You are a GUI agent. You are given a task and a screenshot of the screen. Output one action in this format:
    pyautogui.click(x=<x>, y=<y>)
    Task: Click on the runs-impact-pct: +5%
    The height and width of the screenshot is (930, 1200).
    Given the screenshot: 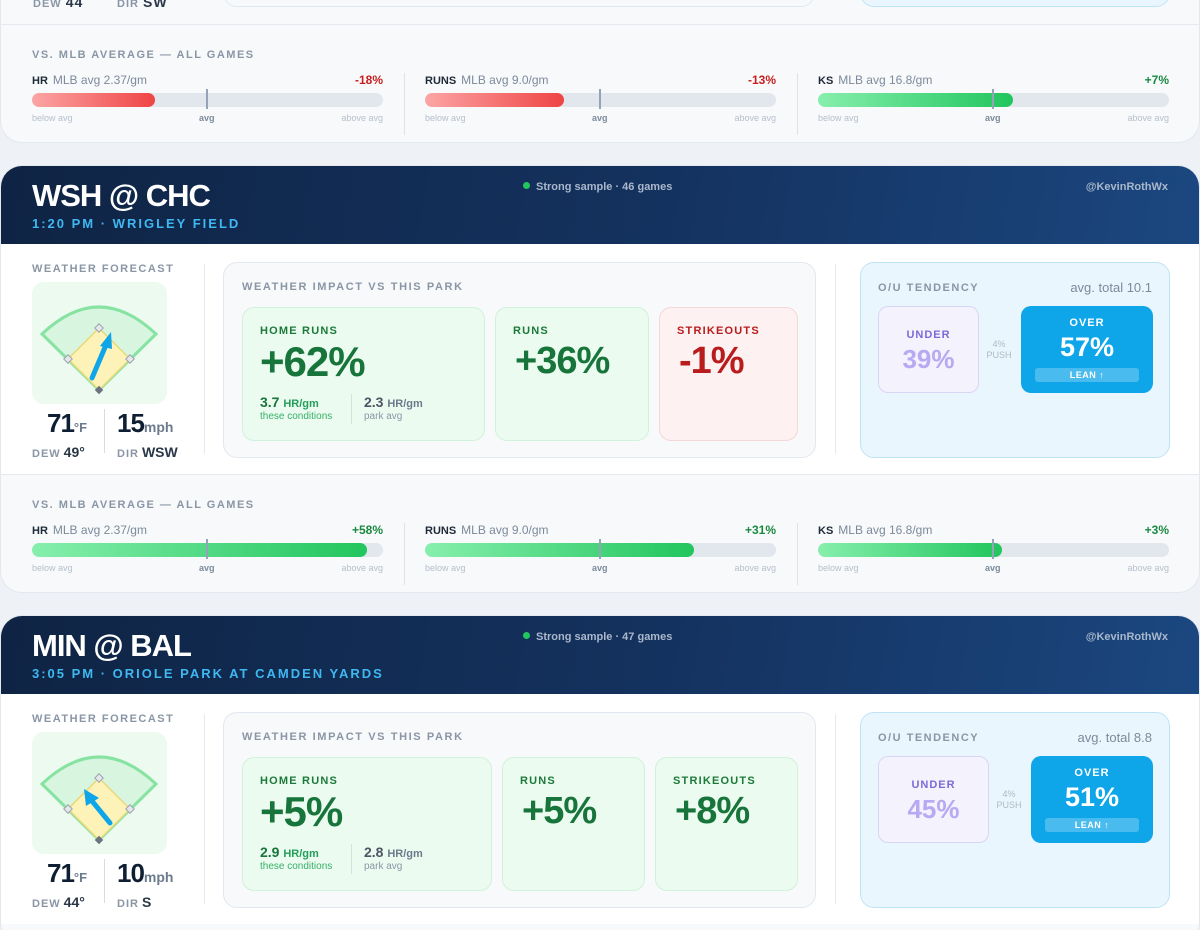 What is the action you would take?
    pyautogui.click(x=559, y=811)
    